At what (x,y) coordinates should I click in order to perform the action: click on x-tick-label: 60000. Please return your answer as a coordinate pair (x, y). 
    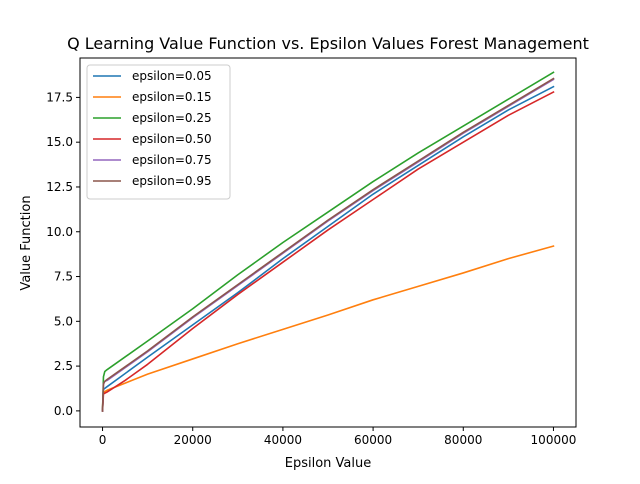
    Looking at the image, I should click on (373, 440).